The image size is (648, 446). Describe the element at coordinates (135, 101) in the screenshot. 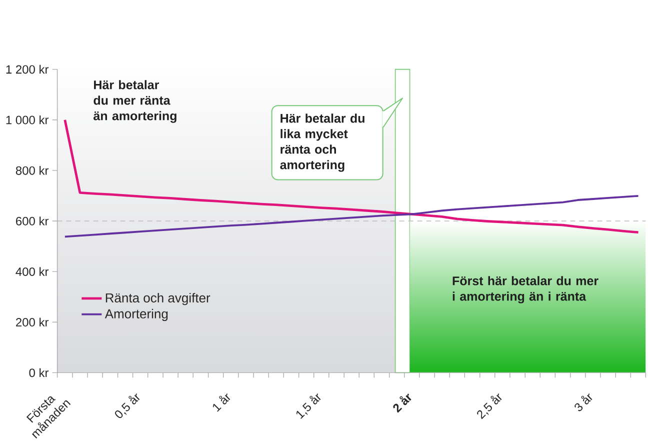

I see `band-label: Här betalar du mer ränta än amortering` at that location.